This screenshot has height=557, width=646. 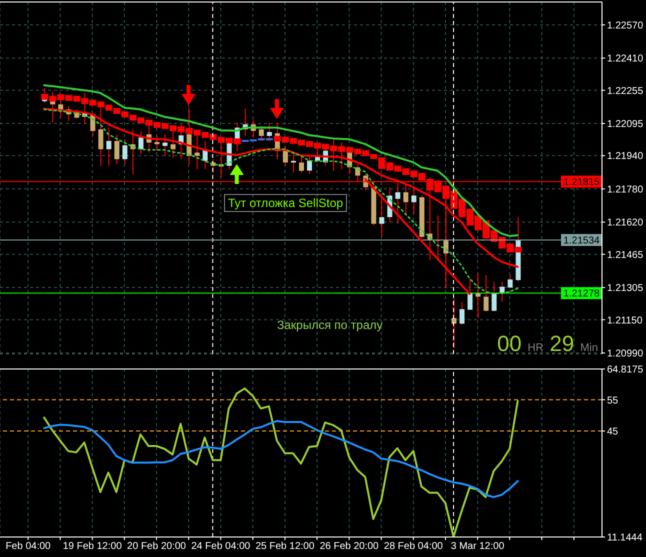 What do you see at coordinates (625, 370) in the screenshot?
I see `y-tick-label: 64.8175` at bounding box center [625, 370].